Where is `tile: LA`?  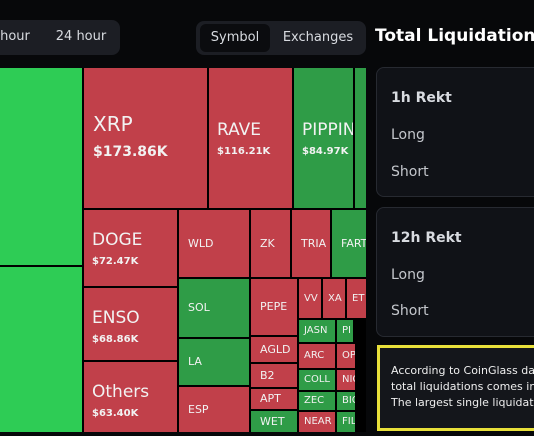 tile: LA is located at coordinates (214, 362).